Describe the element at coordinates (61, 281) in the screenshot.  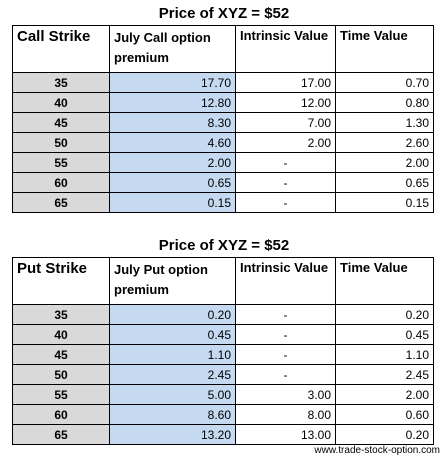
I see `put-strike-header: Put Strike` at that location.